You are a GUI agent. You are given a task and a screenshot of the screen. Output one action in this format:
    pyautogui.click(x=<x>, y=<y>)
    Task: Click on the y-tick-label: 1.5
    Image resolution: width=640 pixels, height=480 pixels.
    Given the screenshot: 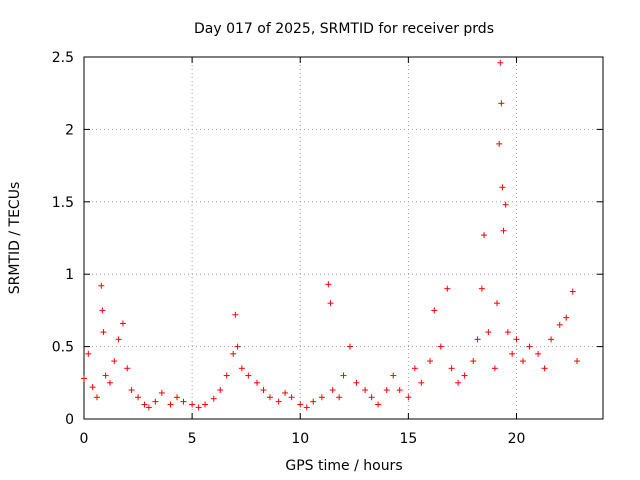 What is the action you would take?
    pyautogui.click(x=63, y=203)
    